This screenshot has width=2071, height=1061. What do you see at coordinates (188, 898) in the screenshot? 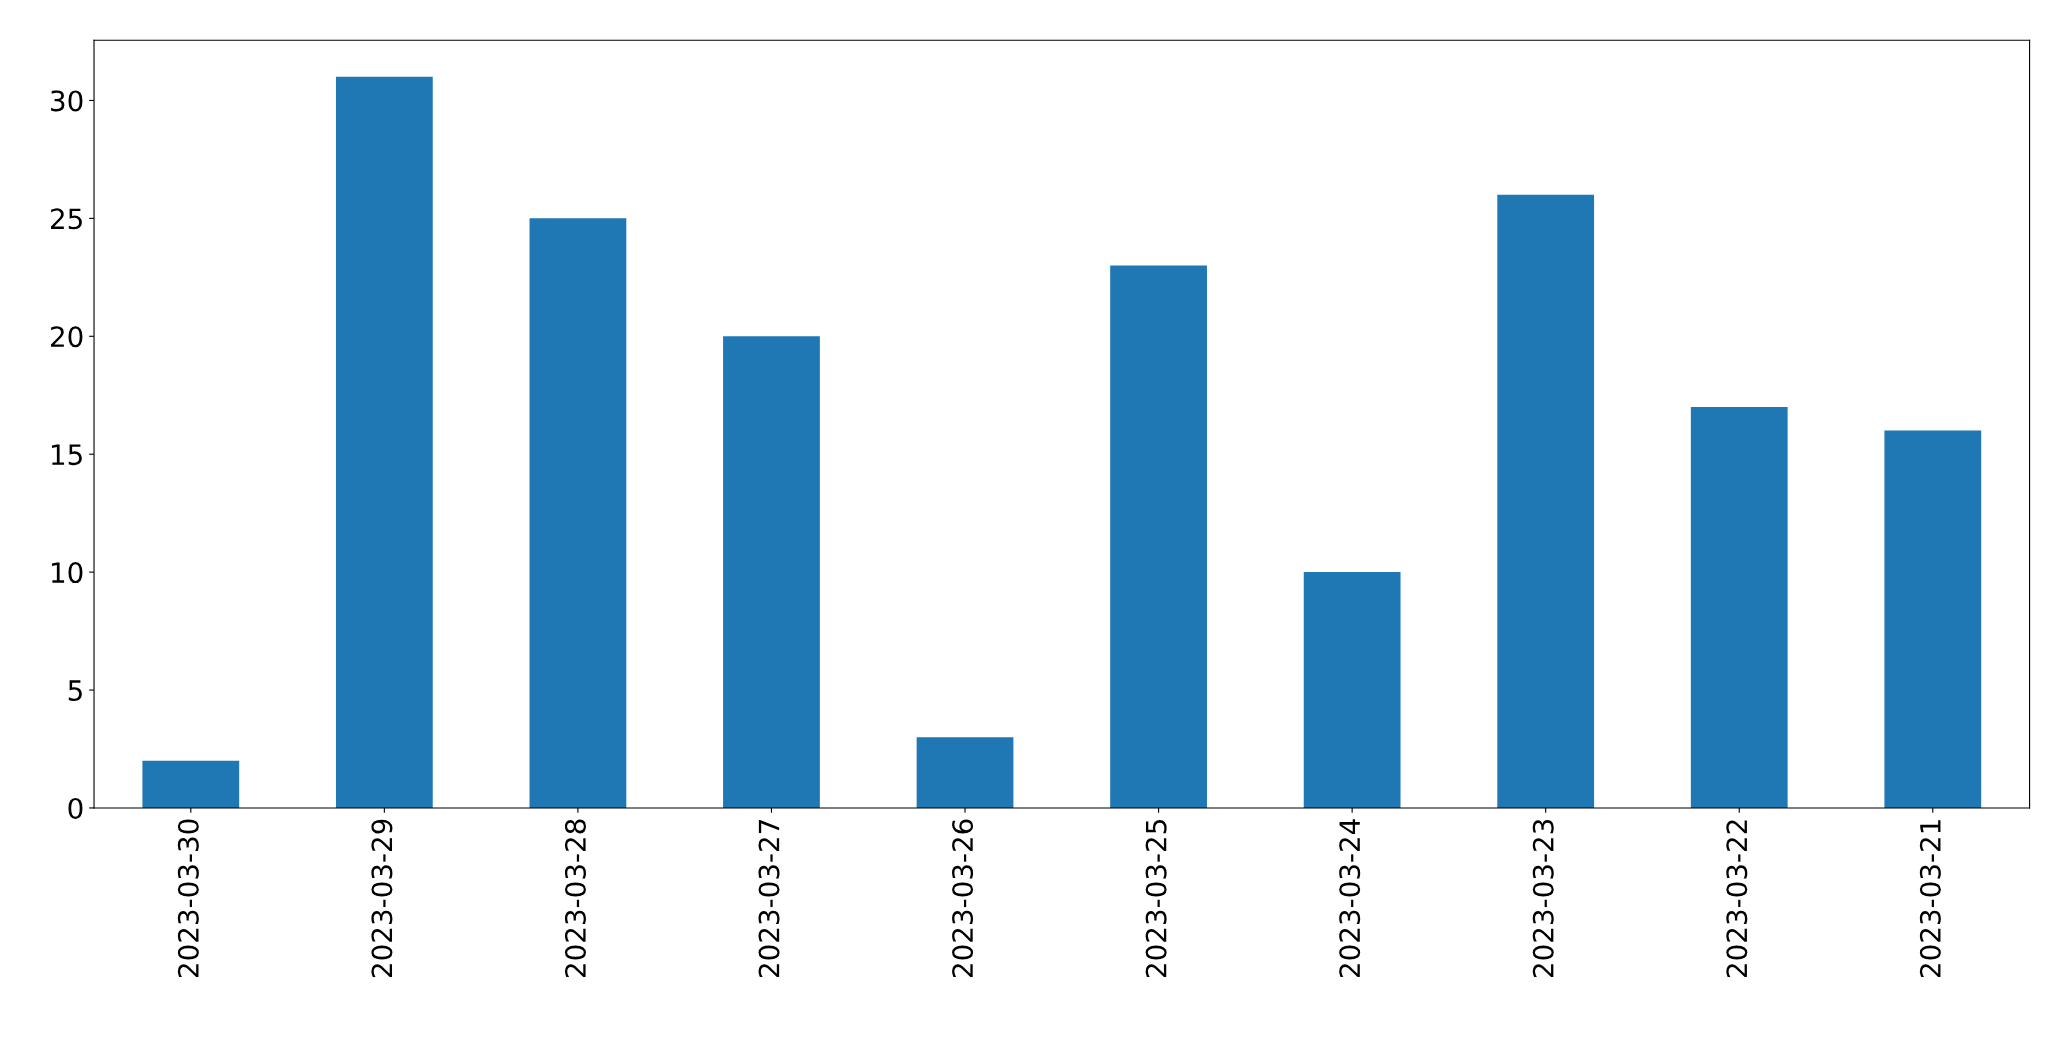
I see `x-tick-label: 2023-03-30` at bounding box center [188, 898].